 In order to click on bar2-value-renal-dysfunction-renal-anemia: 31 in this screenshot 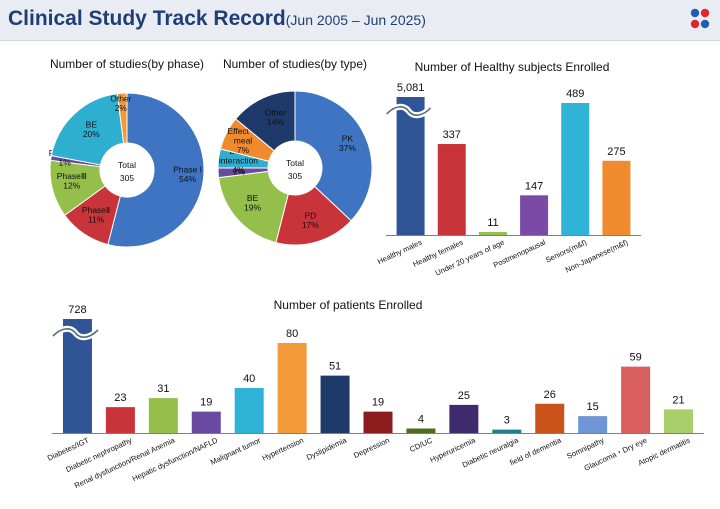, I will do `click(163, 389)`.